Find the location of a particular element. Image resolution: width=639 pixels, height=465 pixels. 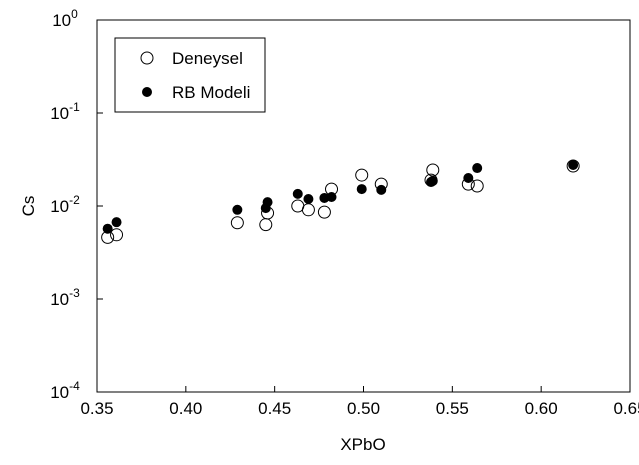

x-tick-label: 0.50 is located at coordinates (363, 408).